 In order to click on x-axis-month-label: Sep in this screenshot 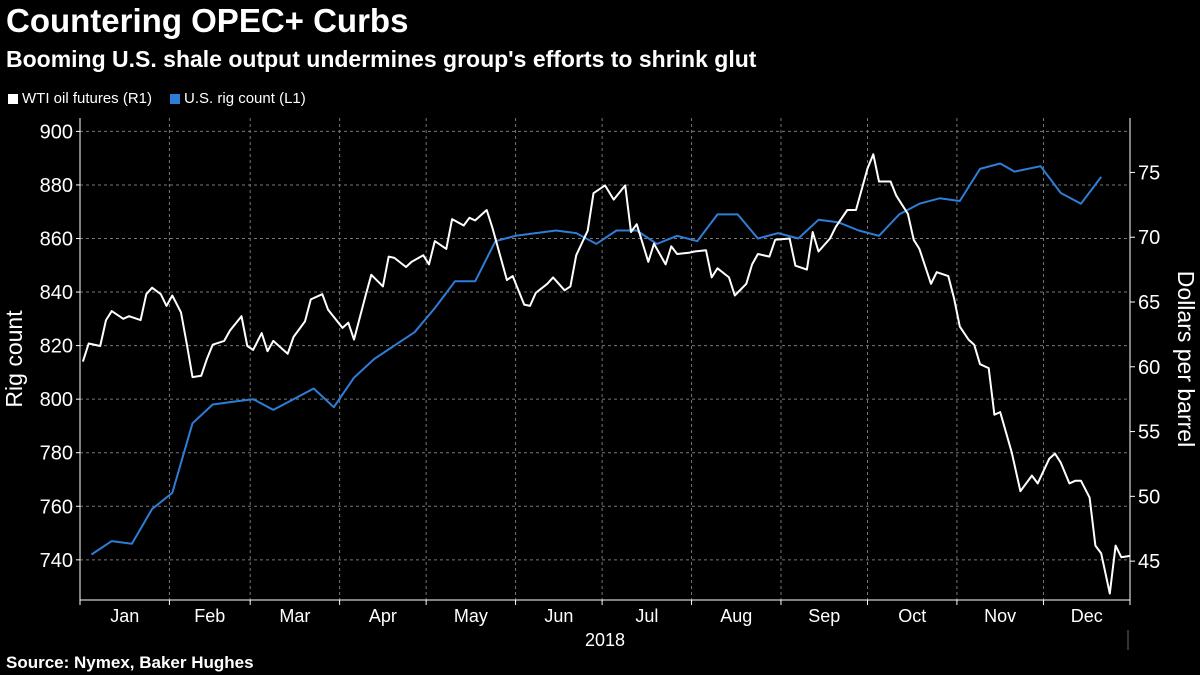, I will do `click(824, 616)`.